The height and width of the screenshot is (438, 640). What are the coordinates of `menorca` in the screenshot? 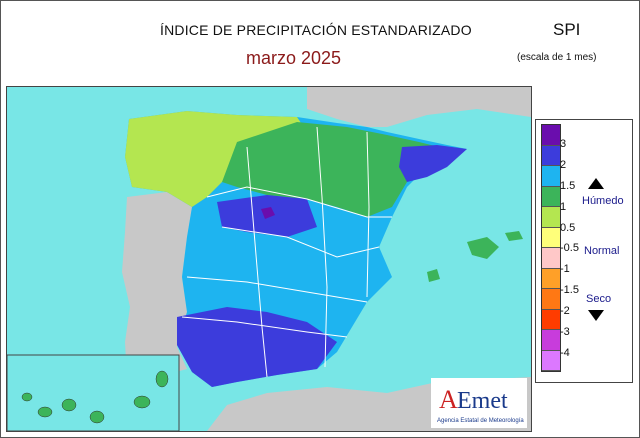 It's located at (514, 236).